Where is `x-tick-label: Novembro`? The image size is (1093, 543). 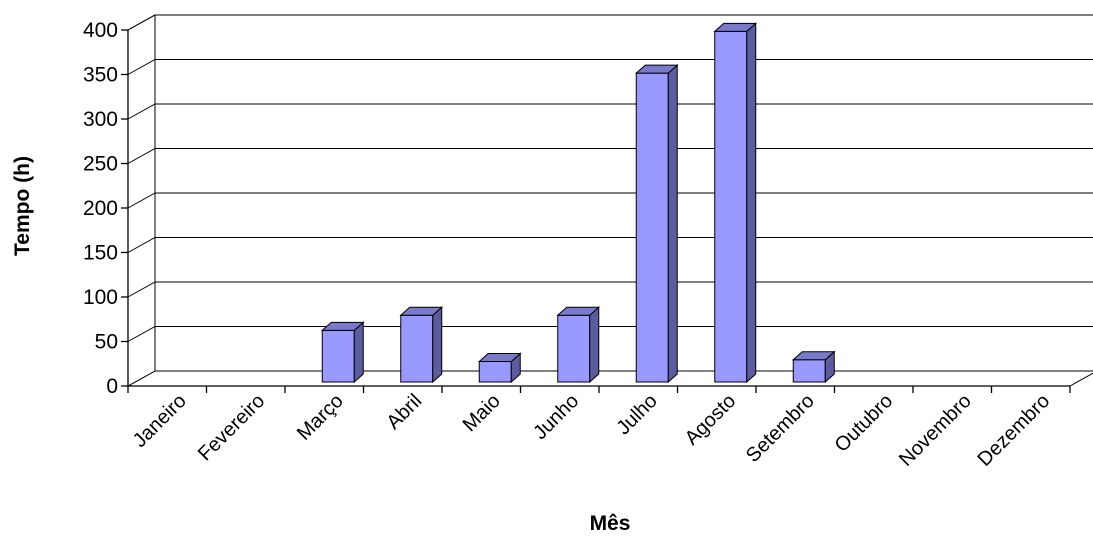
x-tick-label: Novembro is located at coordinates (935, 430).